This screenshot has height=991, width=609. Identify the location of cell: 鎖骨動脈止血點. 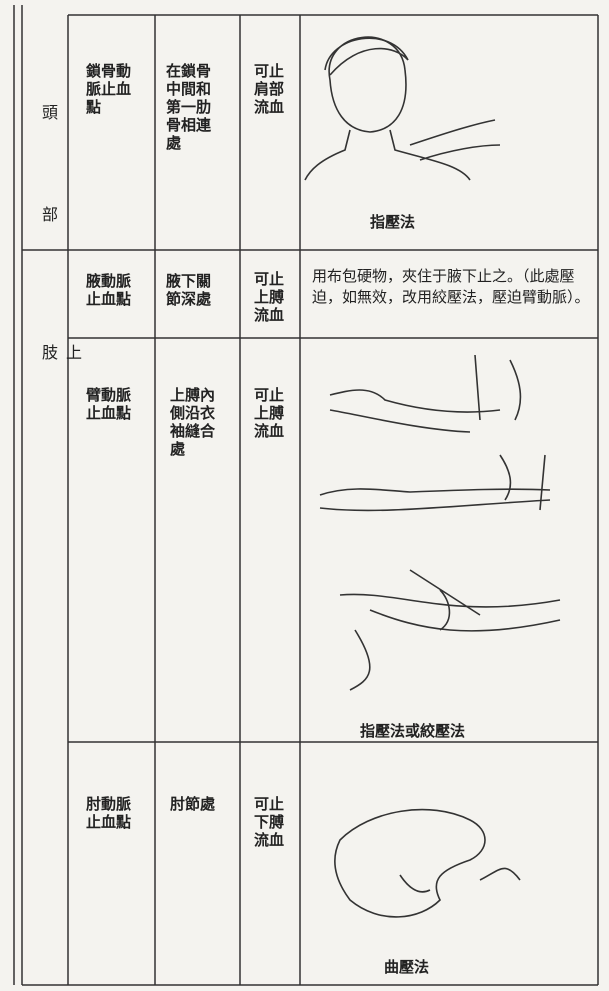
(109, 89).